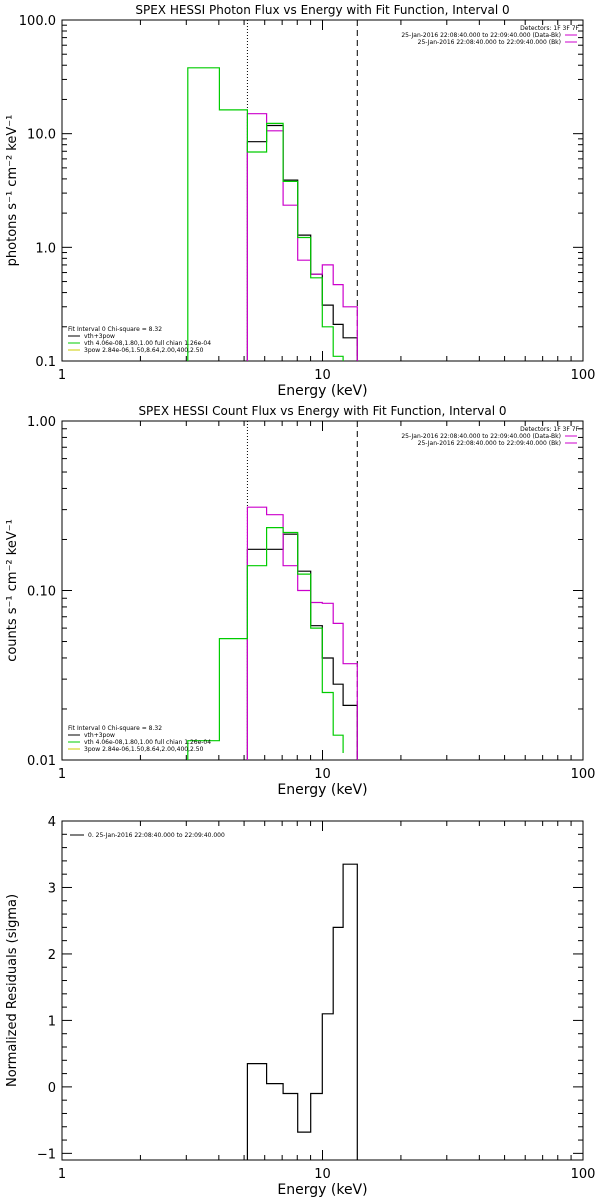 Image resolution: width=600 pixels, height=1200 pixels. Describe the element at coordinates (12, 990) in the screenshot. I see `y-axis-label: Normalized Residuals (sigma)` at that location.